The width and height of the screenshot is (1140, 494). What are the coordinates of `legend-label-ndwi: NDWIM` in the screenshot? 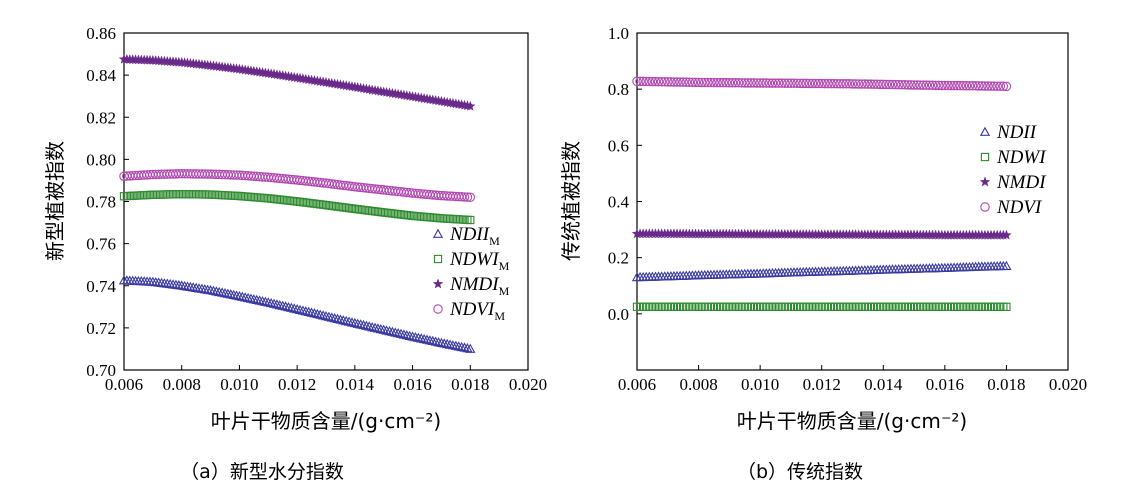 It's located at (479, 261).